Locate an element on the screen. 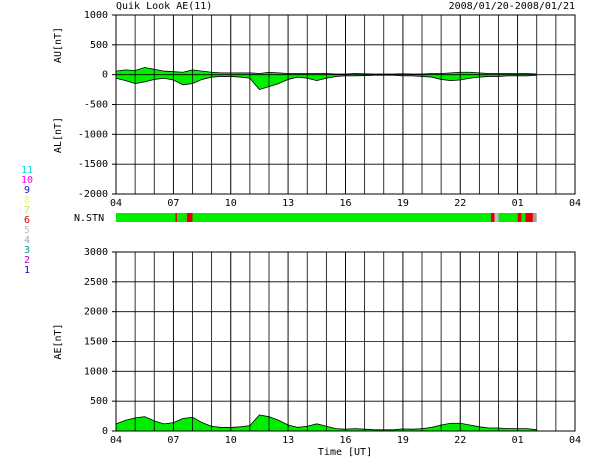 The height and width of the screenshot is (460, 590). station-legend-label: 1 is located at coordinates (27, 270).